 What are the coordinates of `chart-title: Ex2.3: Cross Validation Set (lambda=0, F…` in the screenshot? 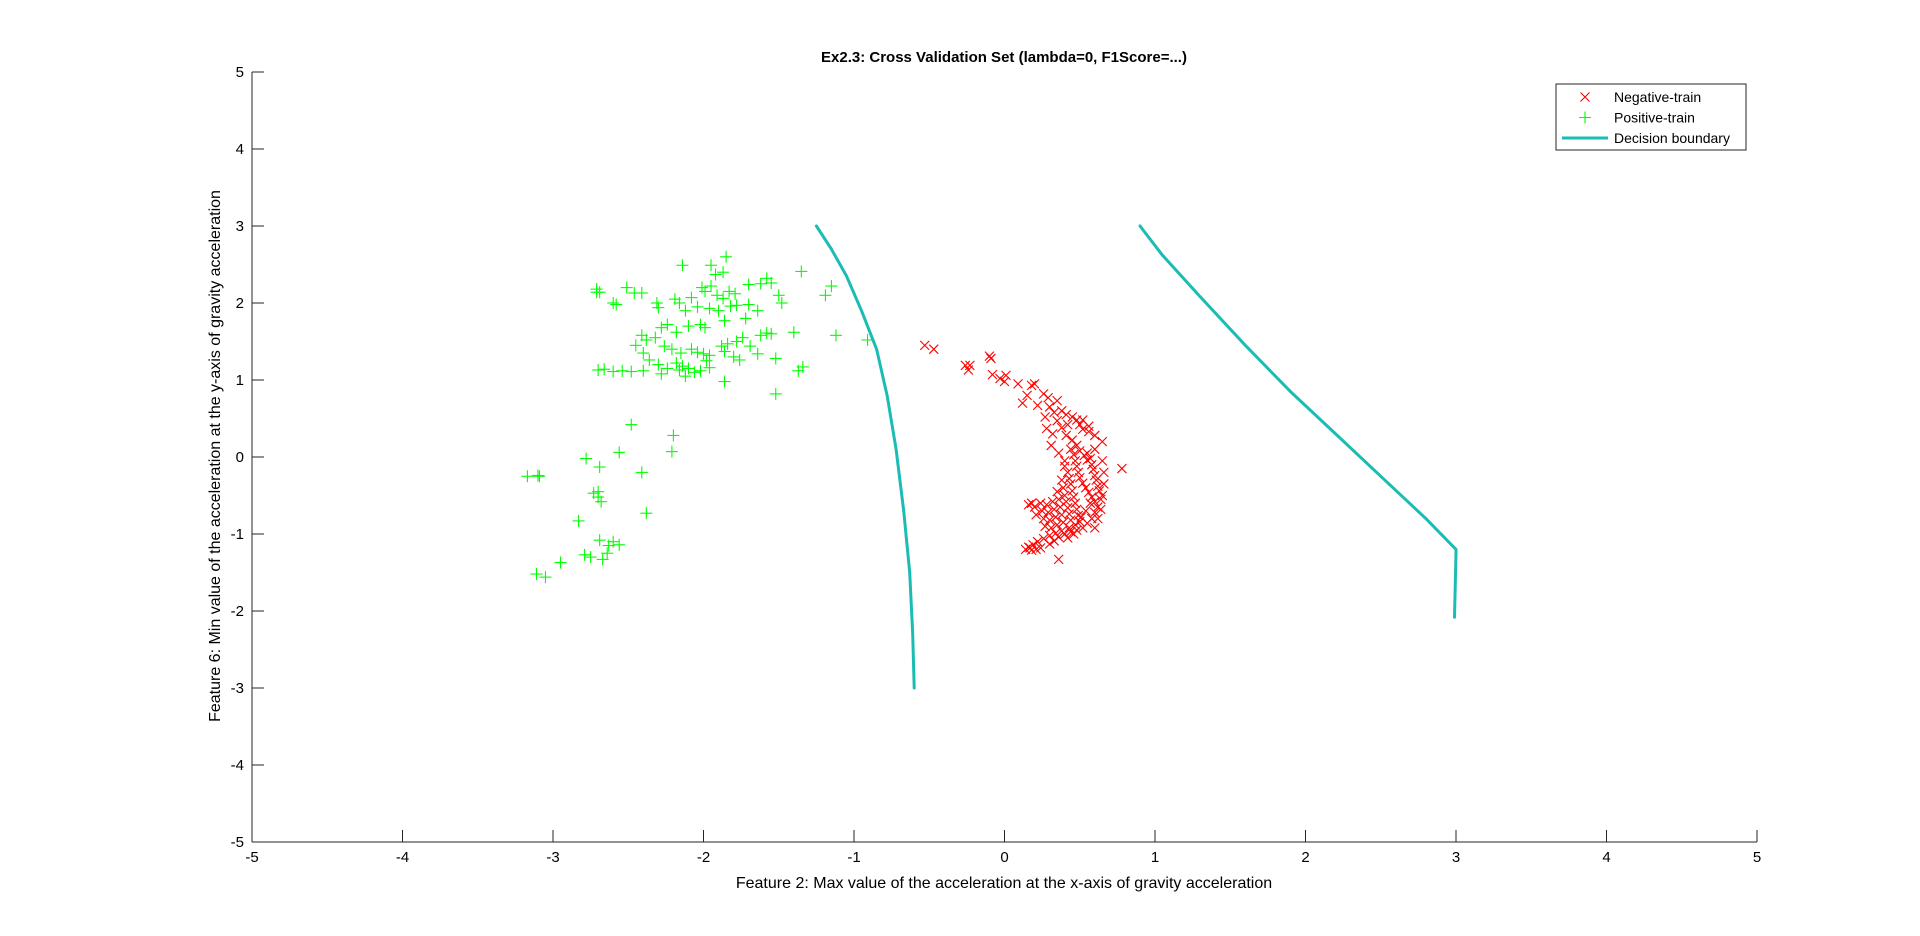 It's located at (1004, 57).